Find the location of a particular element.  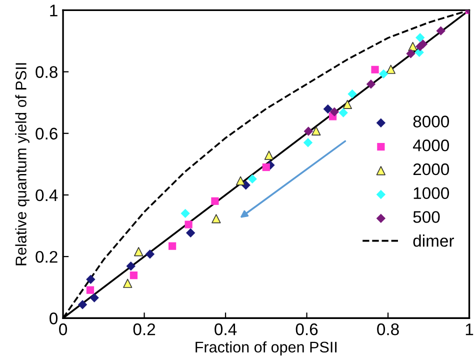

x-tick-label: 0.2 is located at coordinates (144, 329).